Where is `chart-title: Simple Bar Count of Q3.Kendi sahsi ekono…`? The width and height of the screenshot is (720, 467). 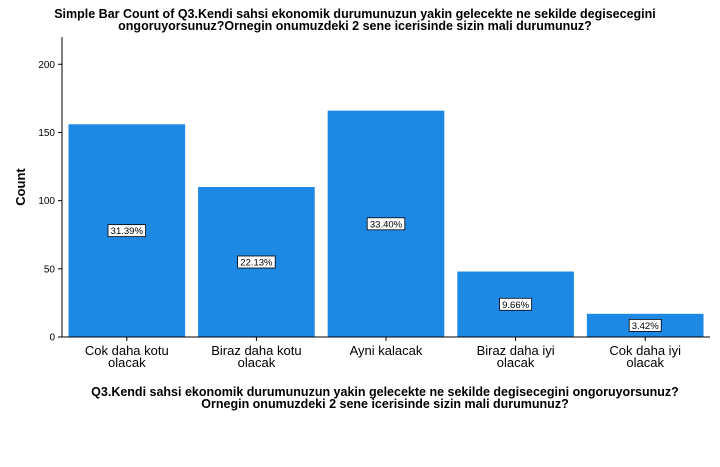
chart-title: Simple Bar Count of Q3.Kendi sahsi ekono… is located at coordinates (355, 20).